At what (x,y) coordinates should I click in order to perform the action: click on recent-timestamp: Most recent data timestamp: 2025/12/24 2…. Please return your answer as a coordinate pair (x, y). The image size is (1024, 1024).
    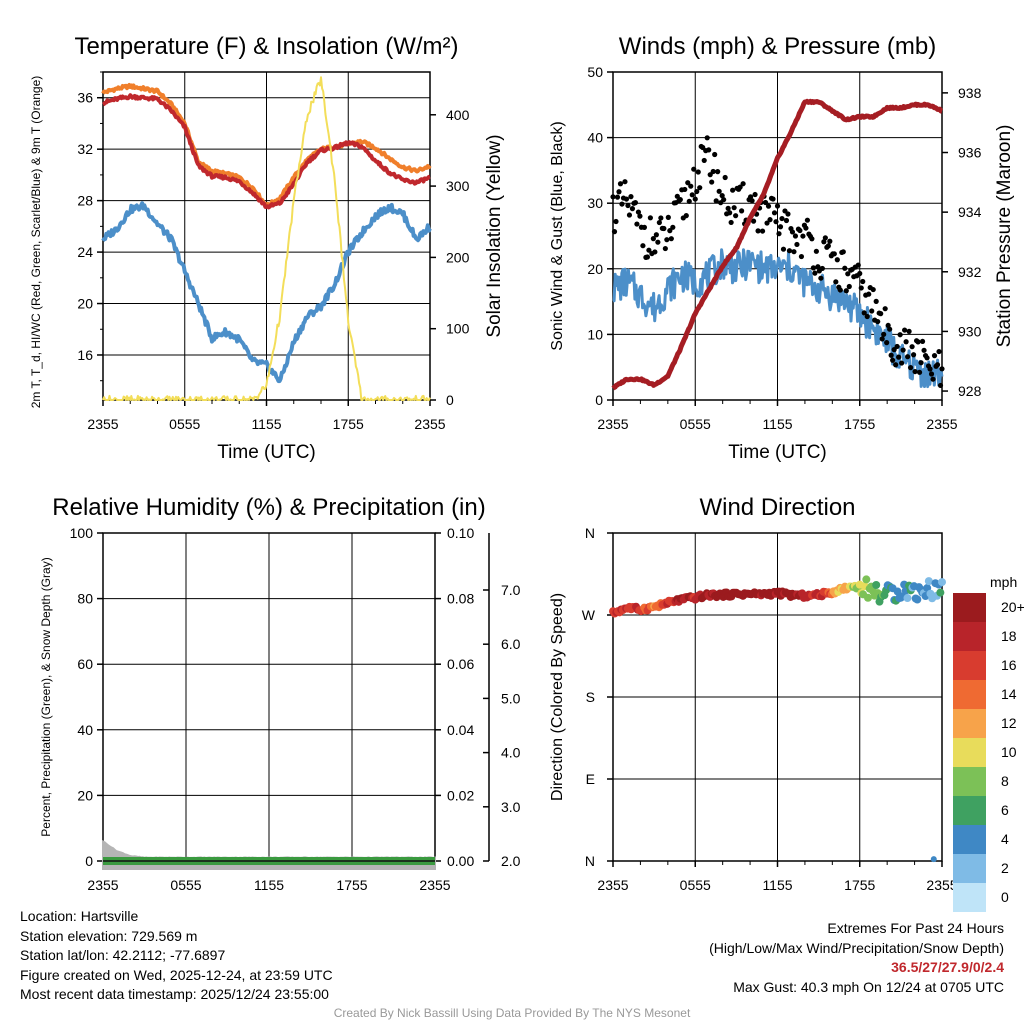
    Looking at the image, I should click on (174, 994).